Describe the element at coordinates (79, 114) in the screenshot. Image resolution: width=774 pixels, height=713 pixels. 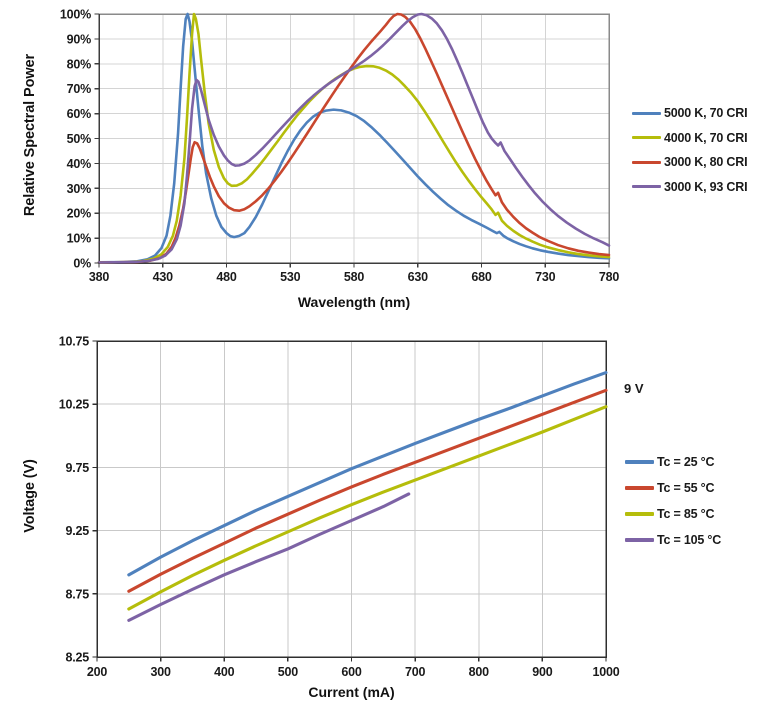
I see `y-tick-label: 60%` at that location.